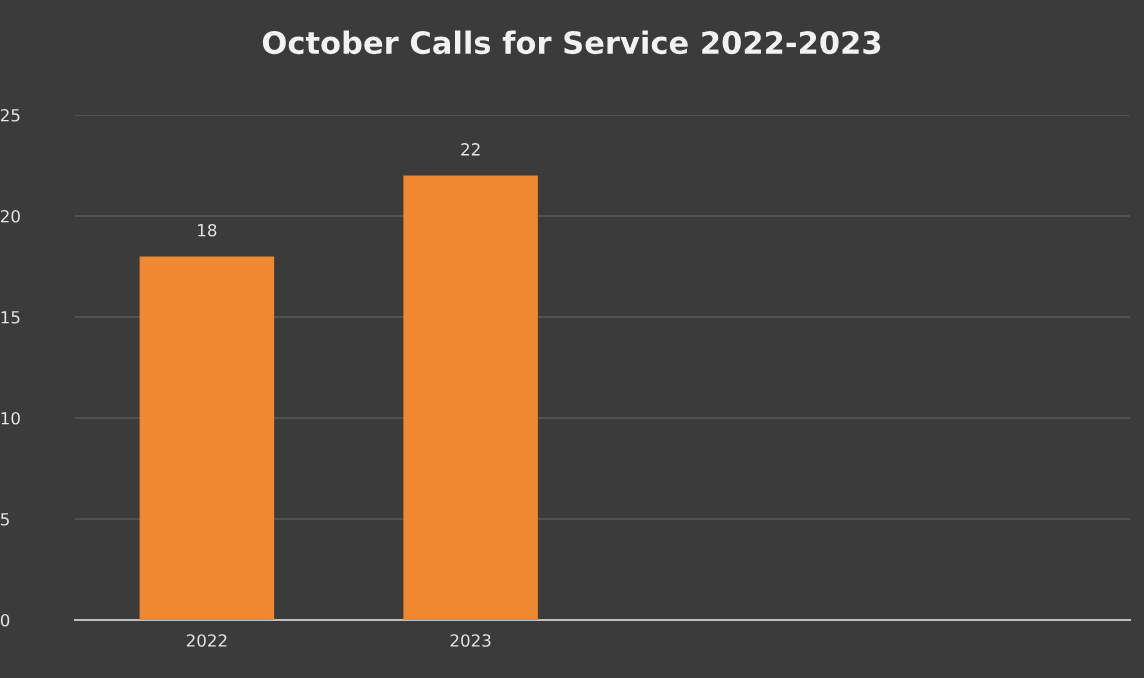  Describe the element at coordinates (470, 149) in the screenshot. I see `data-label: 22` at that location.